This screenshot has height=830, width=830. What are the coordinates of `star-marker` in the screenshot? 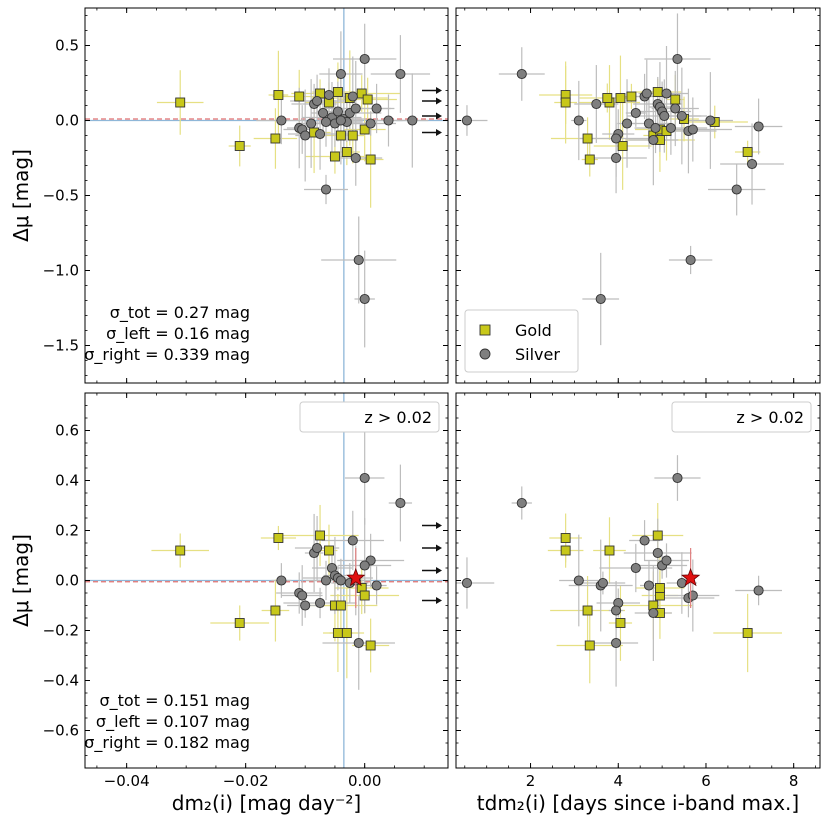 It's located at (691, 577).